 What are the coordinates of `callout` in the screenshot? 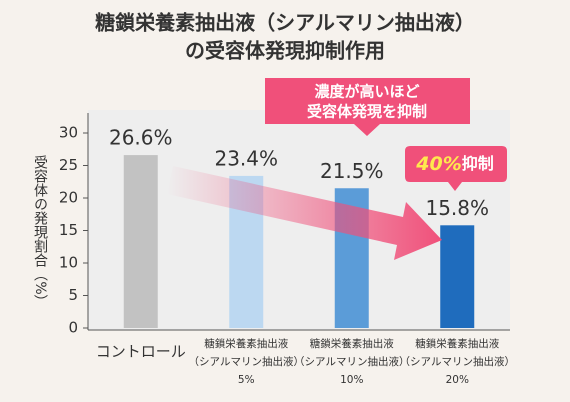 It's located at (456, 168).